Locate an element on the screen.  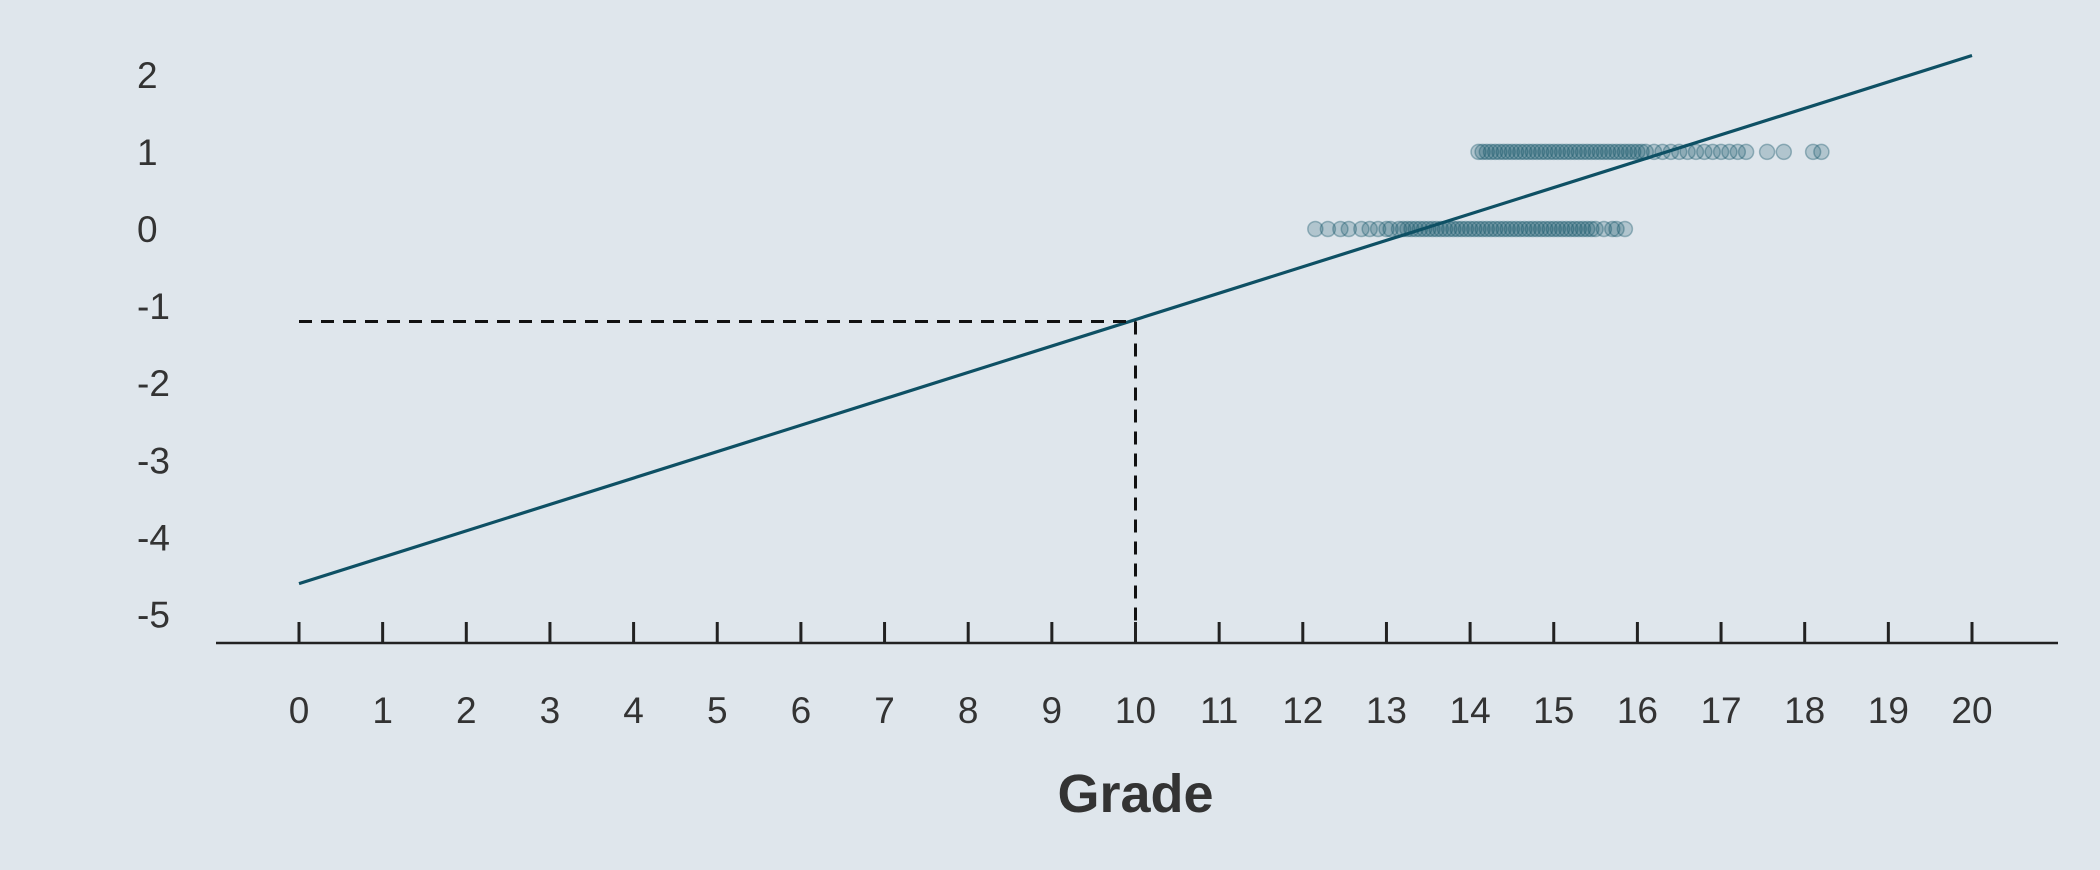
y-tick-label: -3 is located at coordinates (153, 460).